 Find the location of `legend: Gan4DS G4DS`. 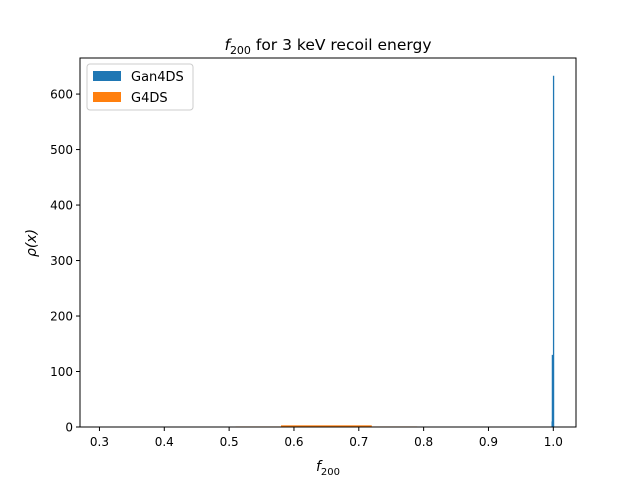

legend: Gan4DS G4DS is located at coordinates (140, 87).